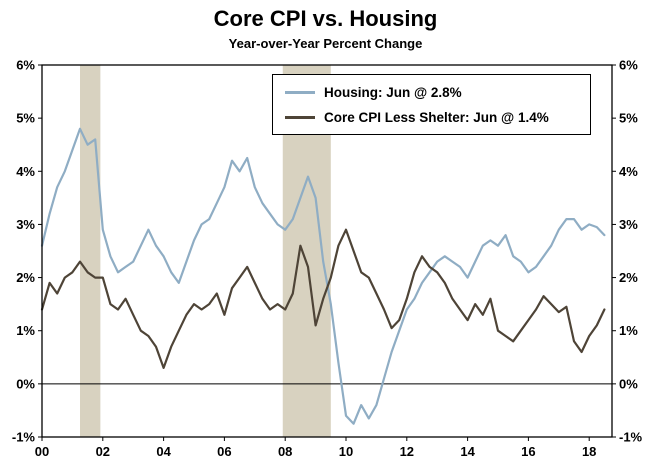  Describe the element at coordinates (436, 117) in the screenshot. I see `legend-label-core-cpi: Core CPI Less Shelter: Jun @ 1.4%` at that location.